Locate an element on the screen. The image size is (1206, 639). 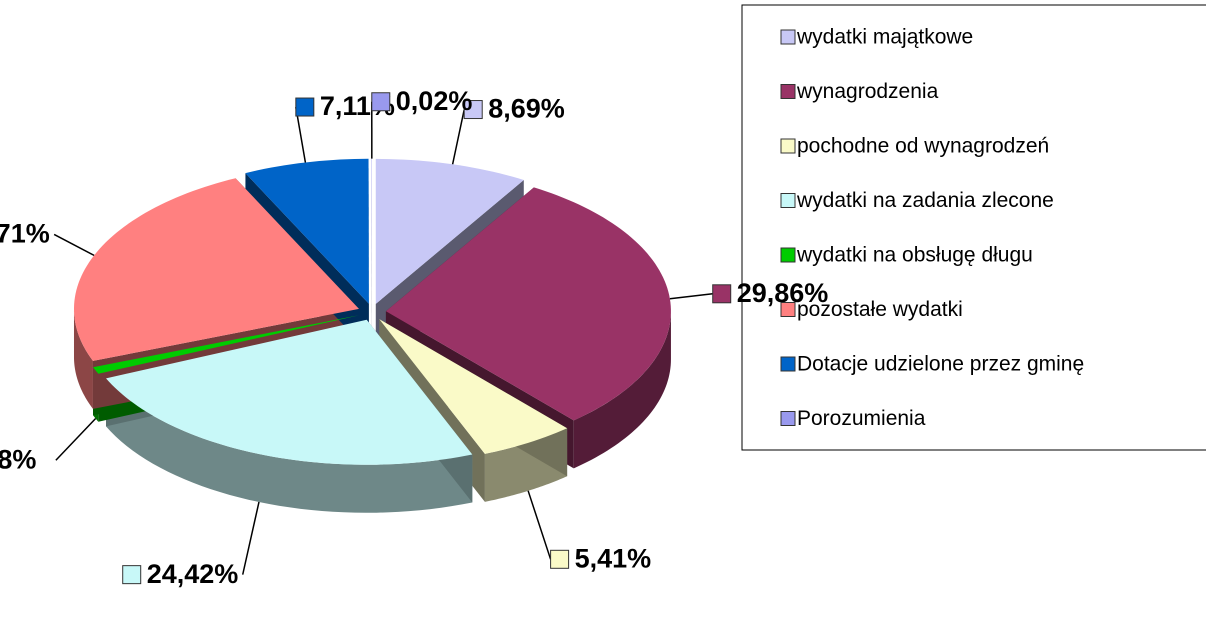
data-label: 0,78% is located at coordinates (18, 459).